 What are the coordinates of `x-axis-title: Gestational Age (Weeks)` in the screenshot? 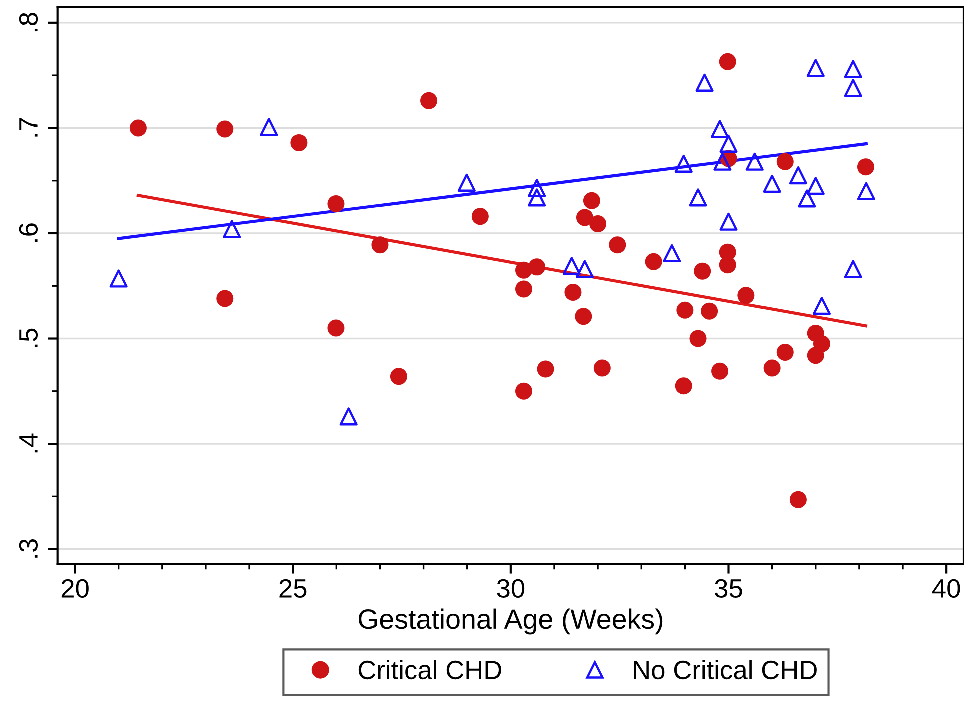 It's located at (510, 621).